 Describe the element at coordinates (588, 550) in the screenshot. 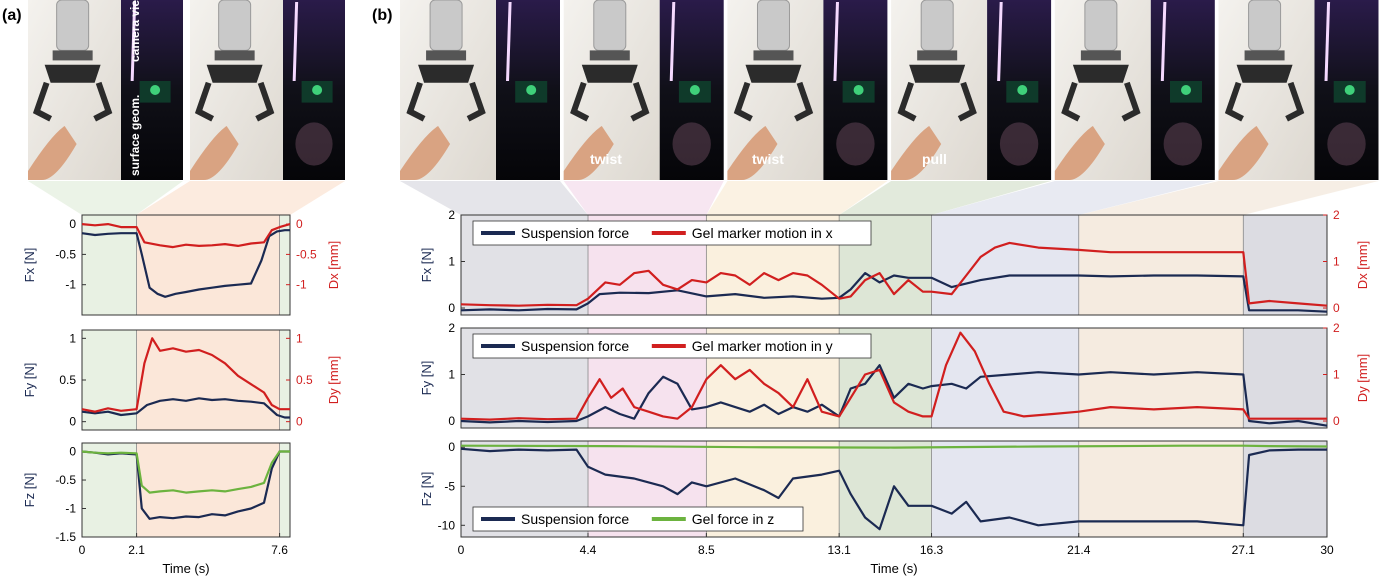

I see `x-tick-label: 4.4` at that location.